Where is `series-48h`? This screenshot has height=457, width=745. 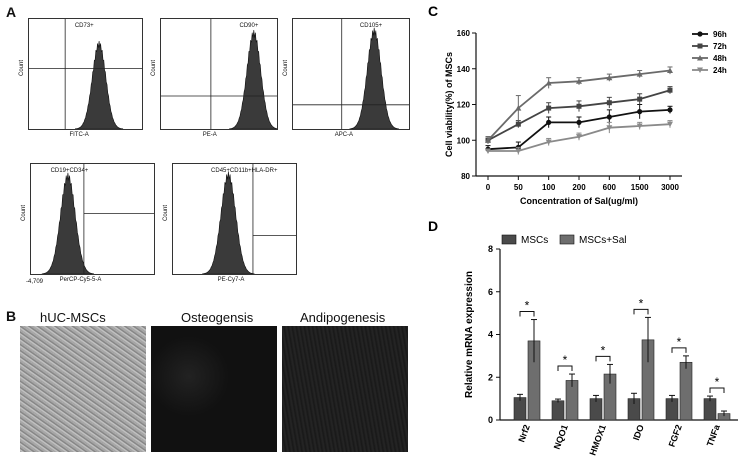 series-48h is located at coordinates (579, 105).